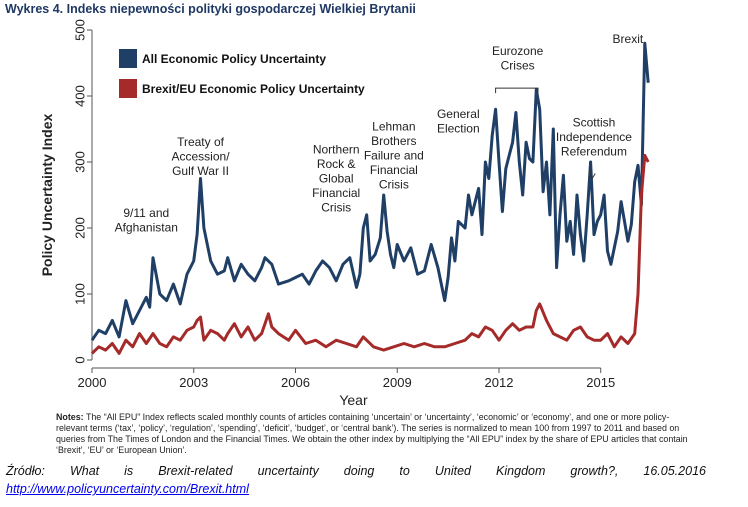 Image resolution: width=748 pixels, height=507 pixels. I want to click on referendum-arrow, so click(590, 173).